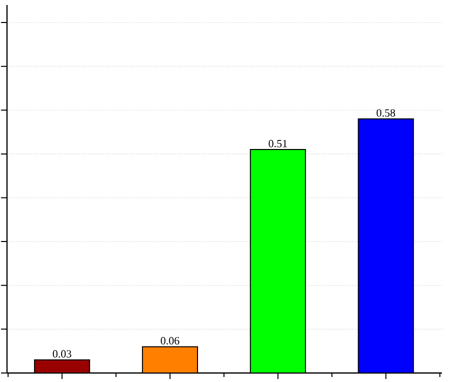 Image resolution: width=474 pixels, height=382 pixels. Describe the element at coordinates (170, 340) in the screenshot. I see `data-label: 0.06` at that location.